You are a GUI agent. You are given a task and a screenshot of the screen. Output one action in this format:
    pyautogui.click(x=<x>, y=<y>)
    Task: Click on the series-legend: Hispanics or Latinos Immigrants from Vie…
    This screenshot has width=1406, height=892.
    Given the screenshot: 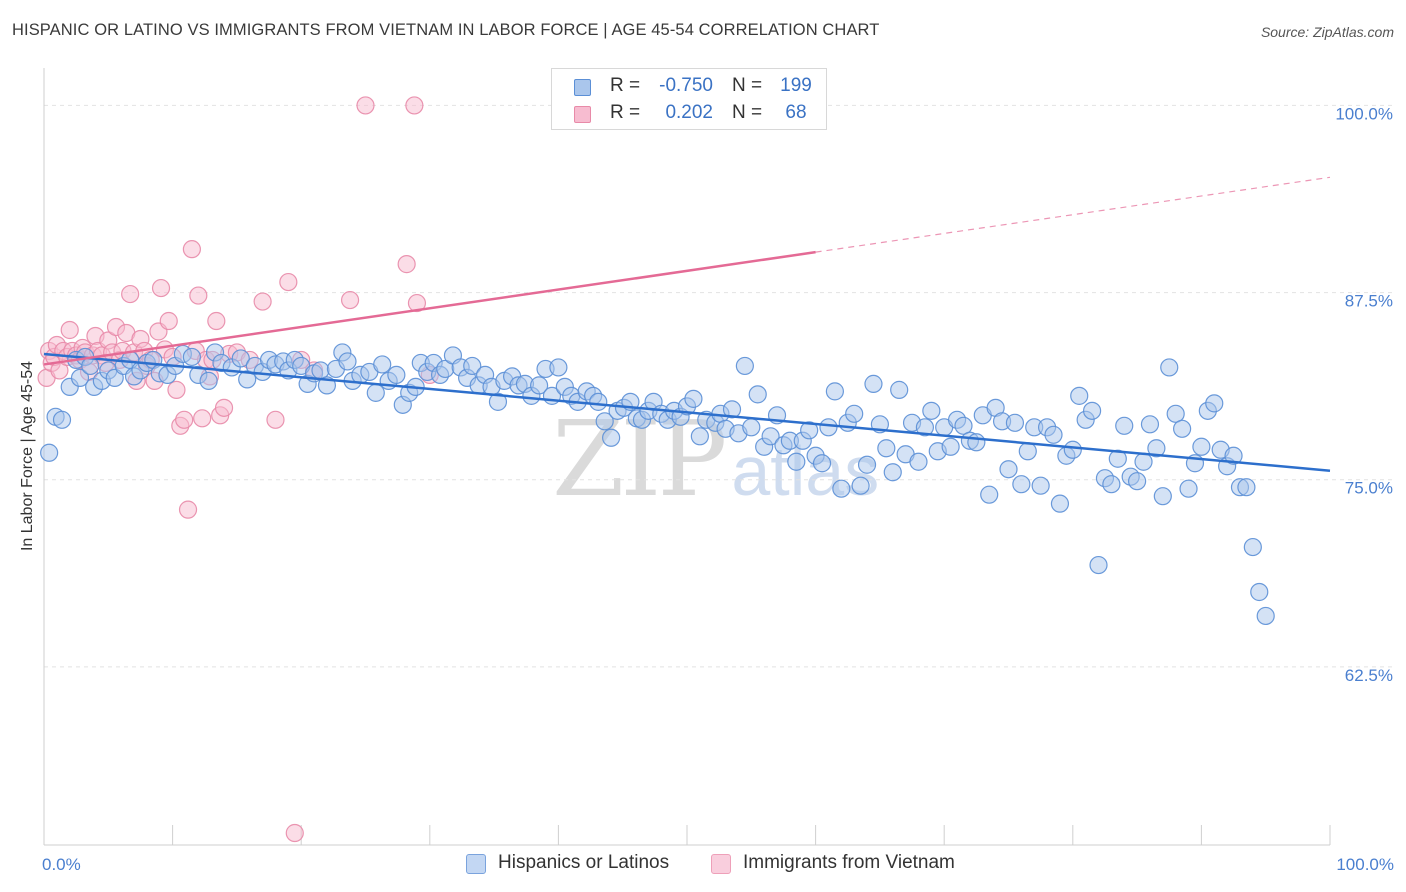 What is the action you would take?
    pyautogui.click(x=703, y=865)
    